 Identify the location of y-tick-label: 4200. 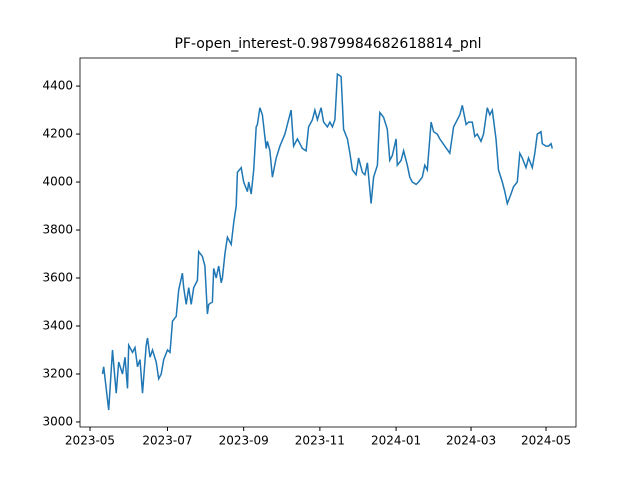
(57, 134).